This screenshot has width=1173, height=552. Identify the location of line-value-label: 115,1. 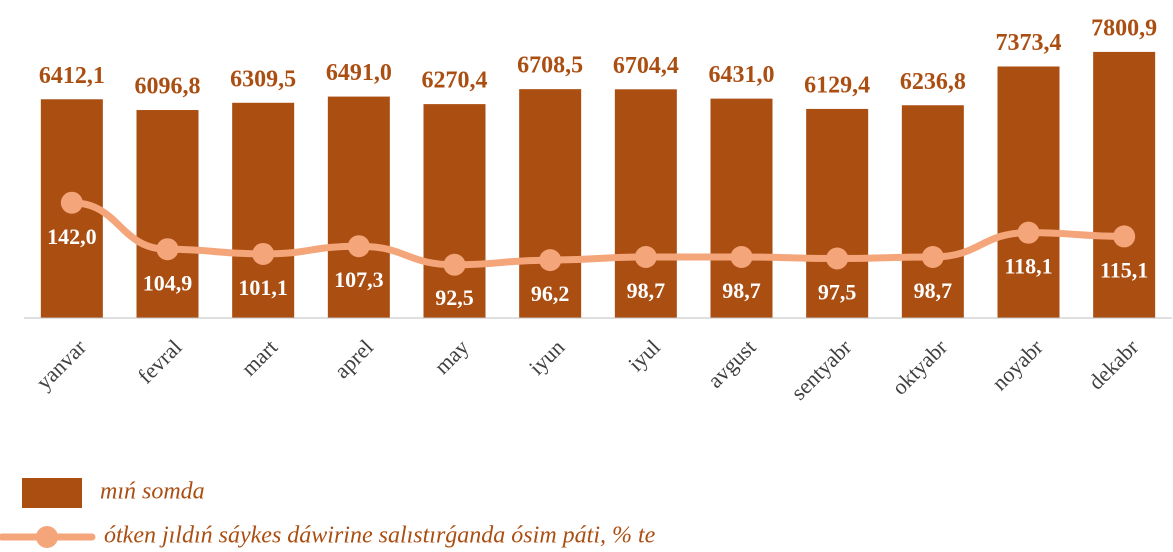
(1124, 269).